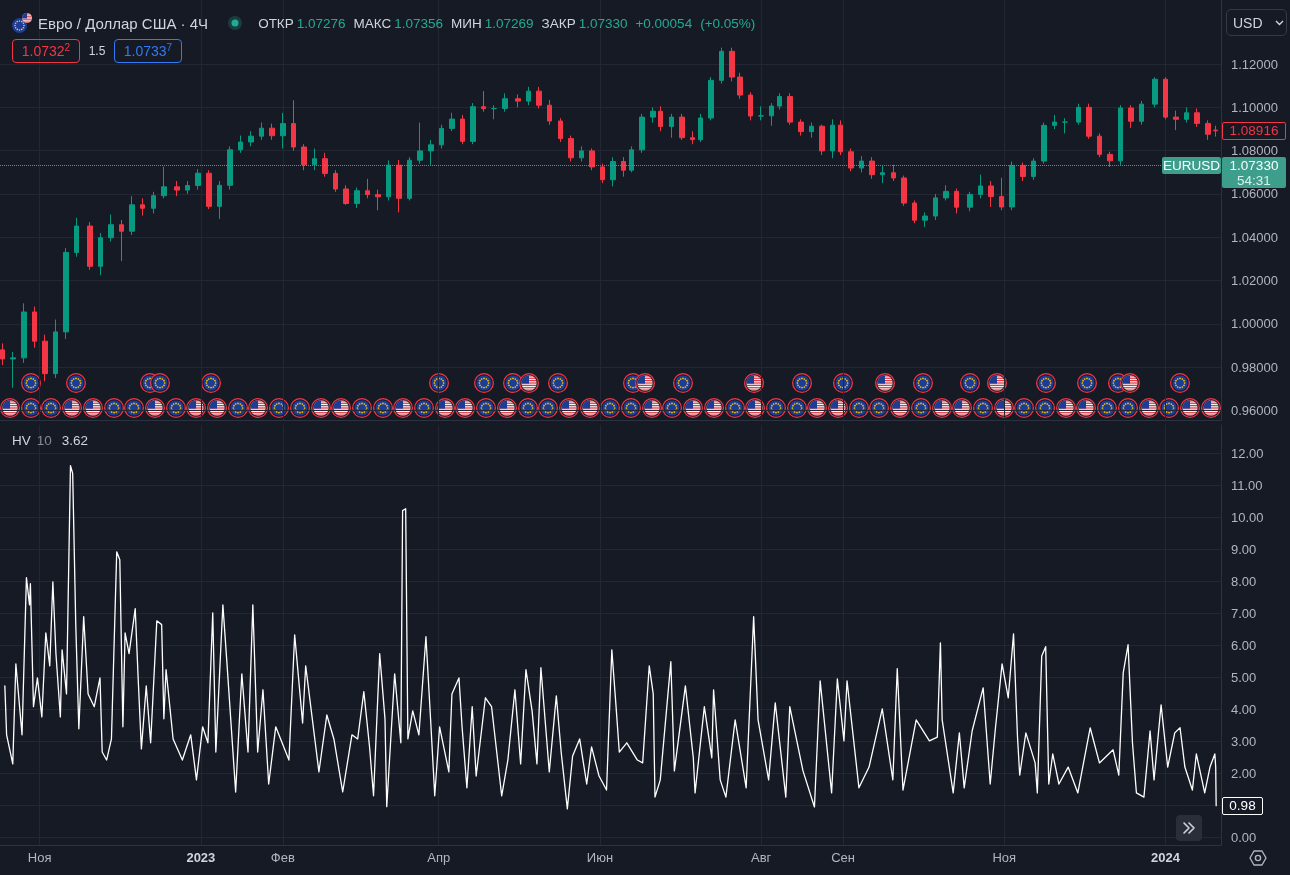 This screenshot has height=875, width=1290. Describe the element at coordinates (1254, 367) in the screenshot. I see `y-tick-label: 0.98000` at that location.